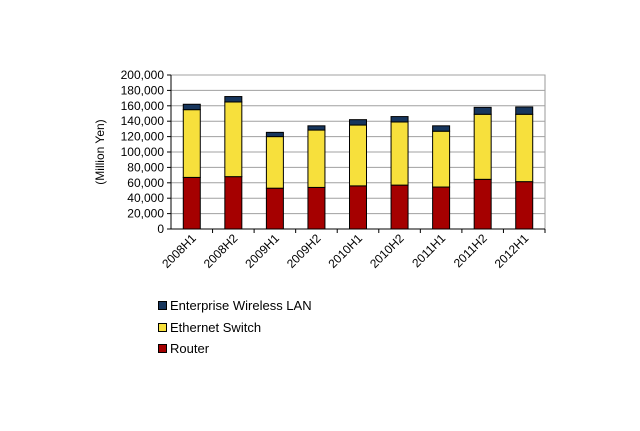 The image size is (640, 431). I want to click on x-tick-label: 2011H2, so click(470, 250).